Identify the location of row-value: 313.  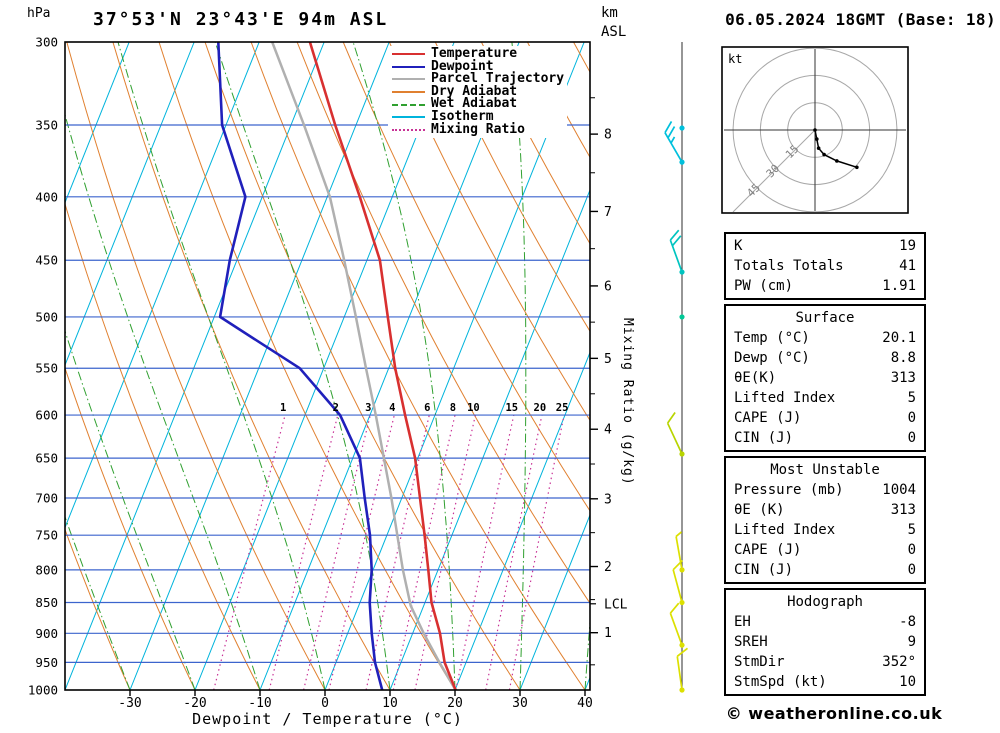
(903, 378).